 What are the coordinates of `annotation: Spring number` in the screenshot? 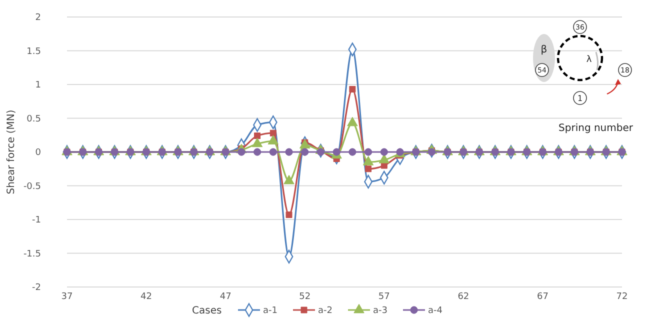 It's located at (596, 128).